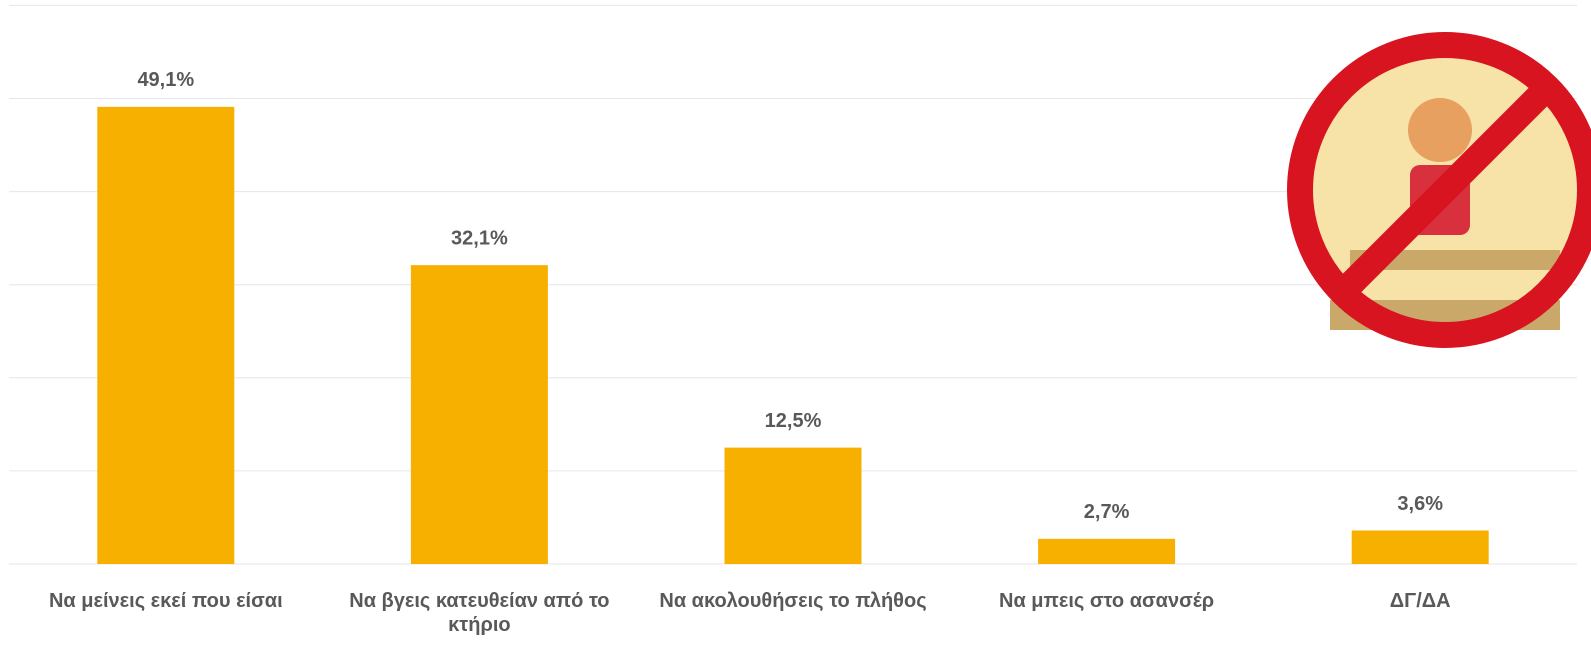 The height and width of the screenshot is (651, 1591). What do you see at coordinates (479, 238) in the screenshot?
I see `value-label: 32,1%` at bounding box center [479, 238].